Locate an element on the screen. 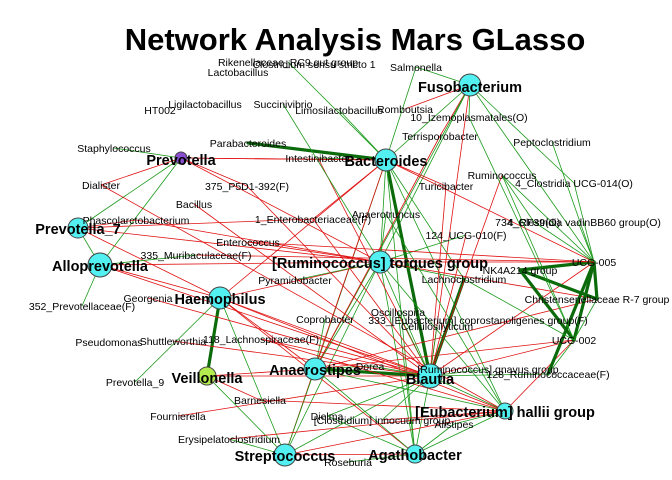 Image resolution: width=672 pixels, height=480 pixels. edge-euba-alistipes is located at coordinates (479, 417).